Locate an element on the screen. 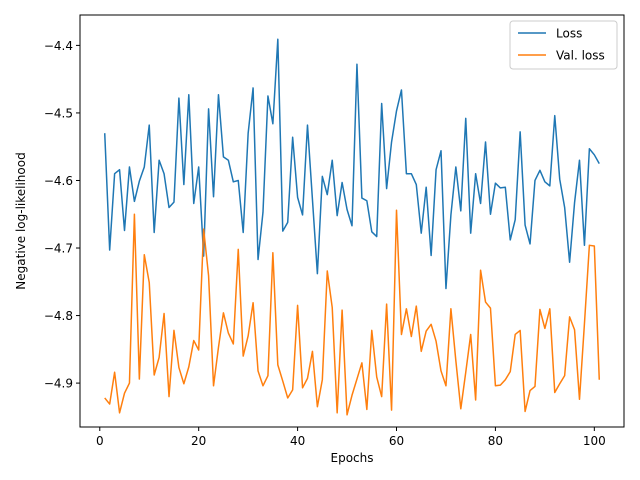  y-tick-label: −4.5 is located at coordinates (58, 113).